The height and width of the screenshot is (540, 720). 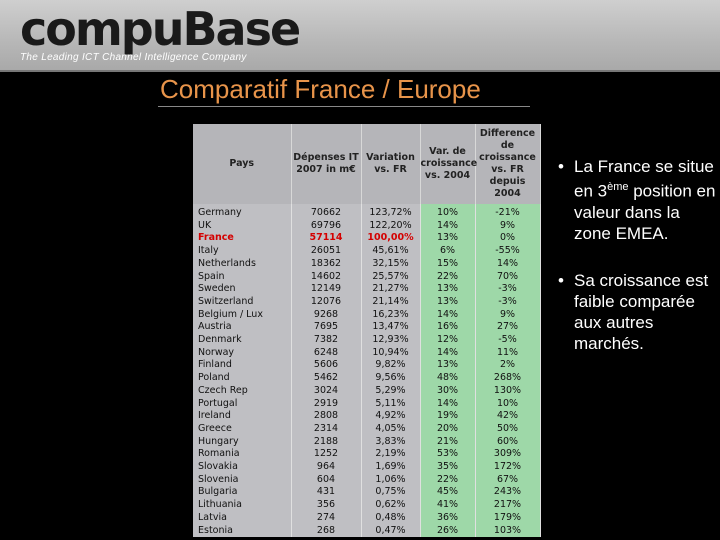 What do you see at coordinates (326, 264) in the screenshot?
I see `cell-depenses: 18362` at bounding box center [326, 264].